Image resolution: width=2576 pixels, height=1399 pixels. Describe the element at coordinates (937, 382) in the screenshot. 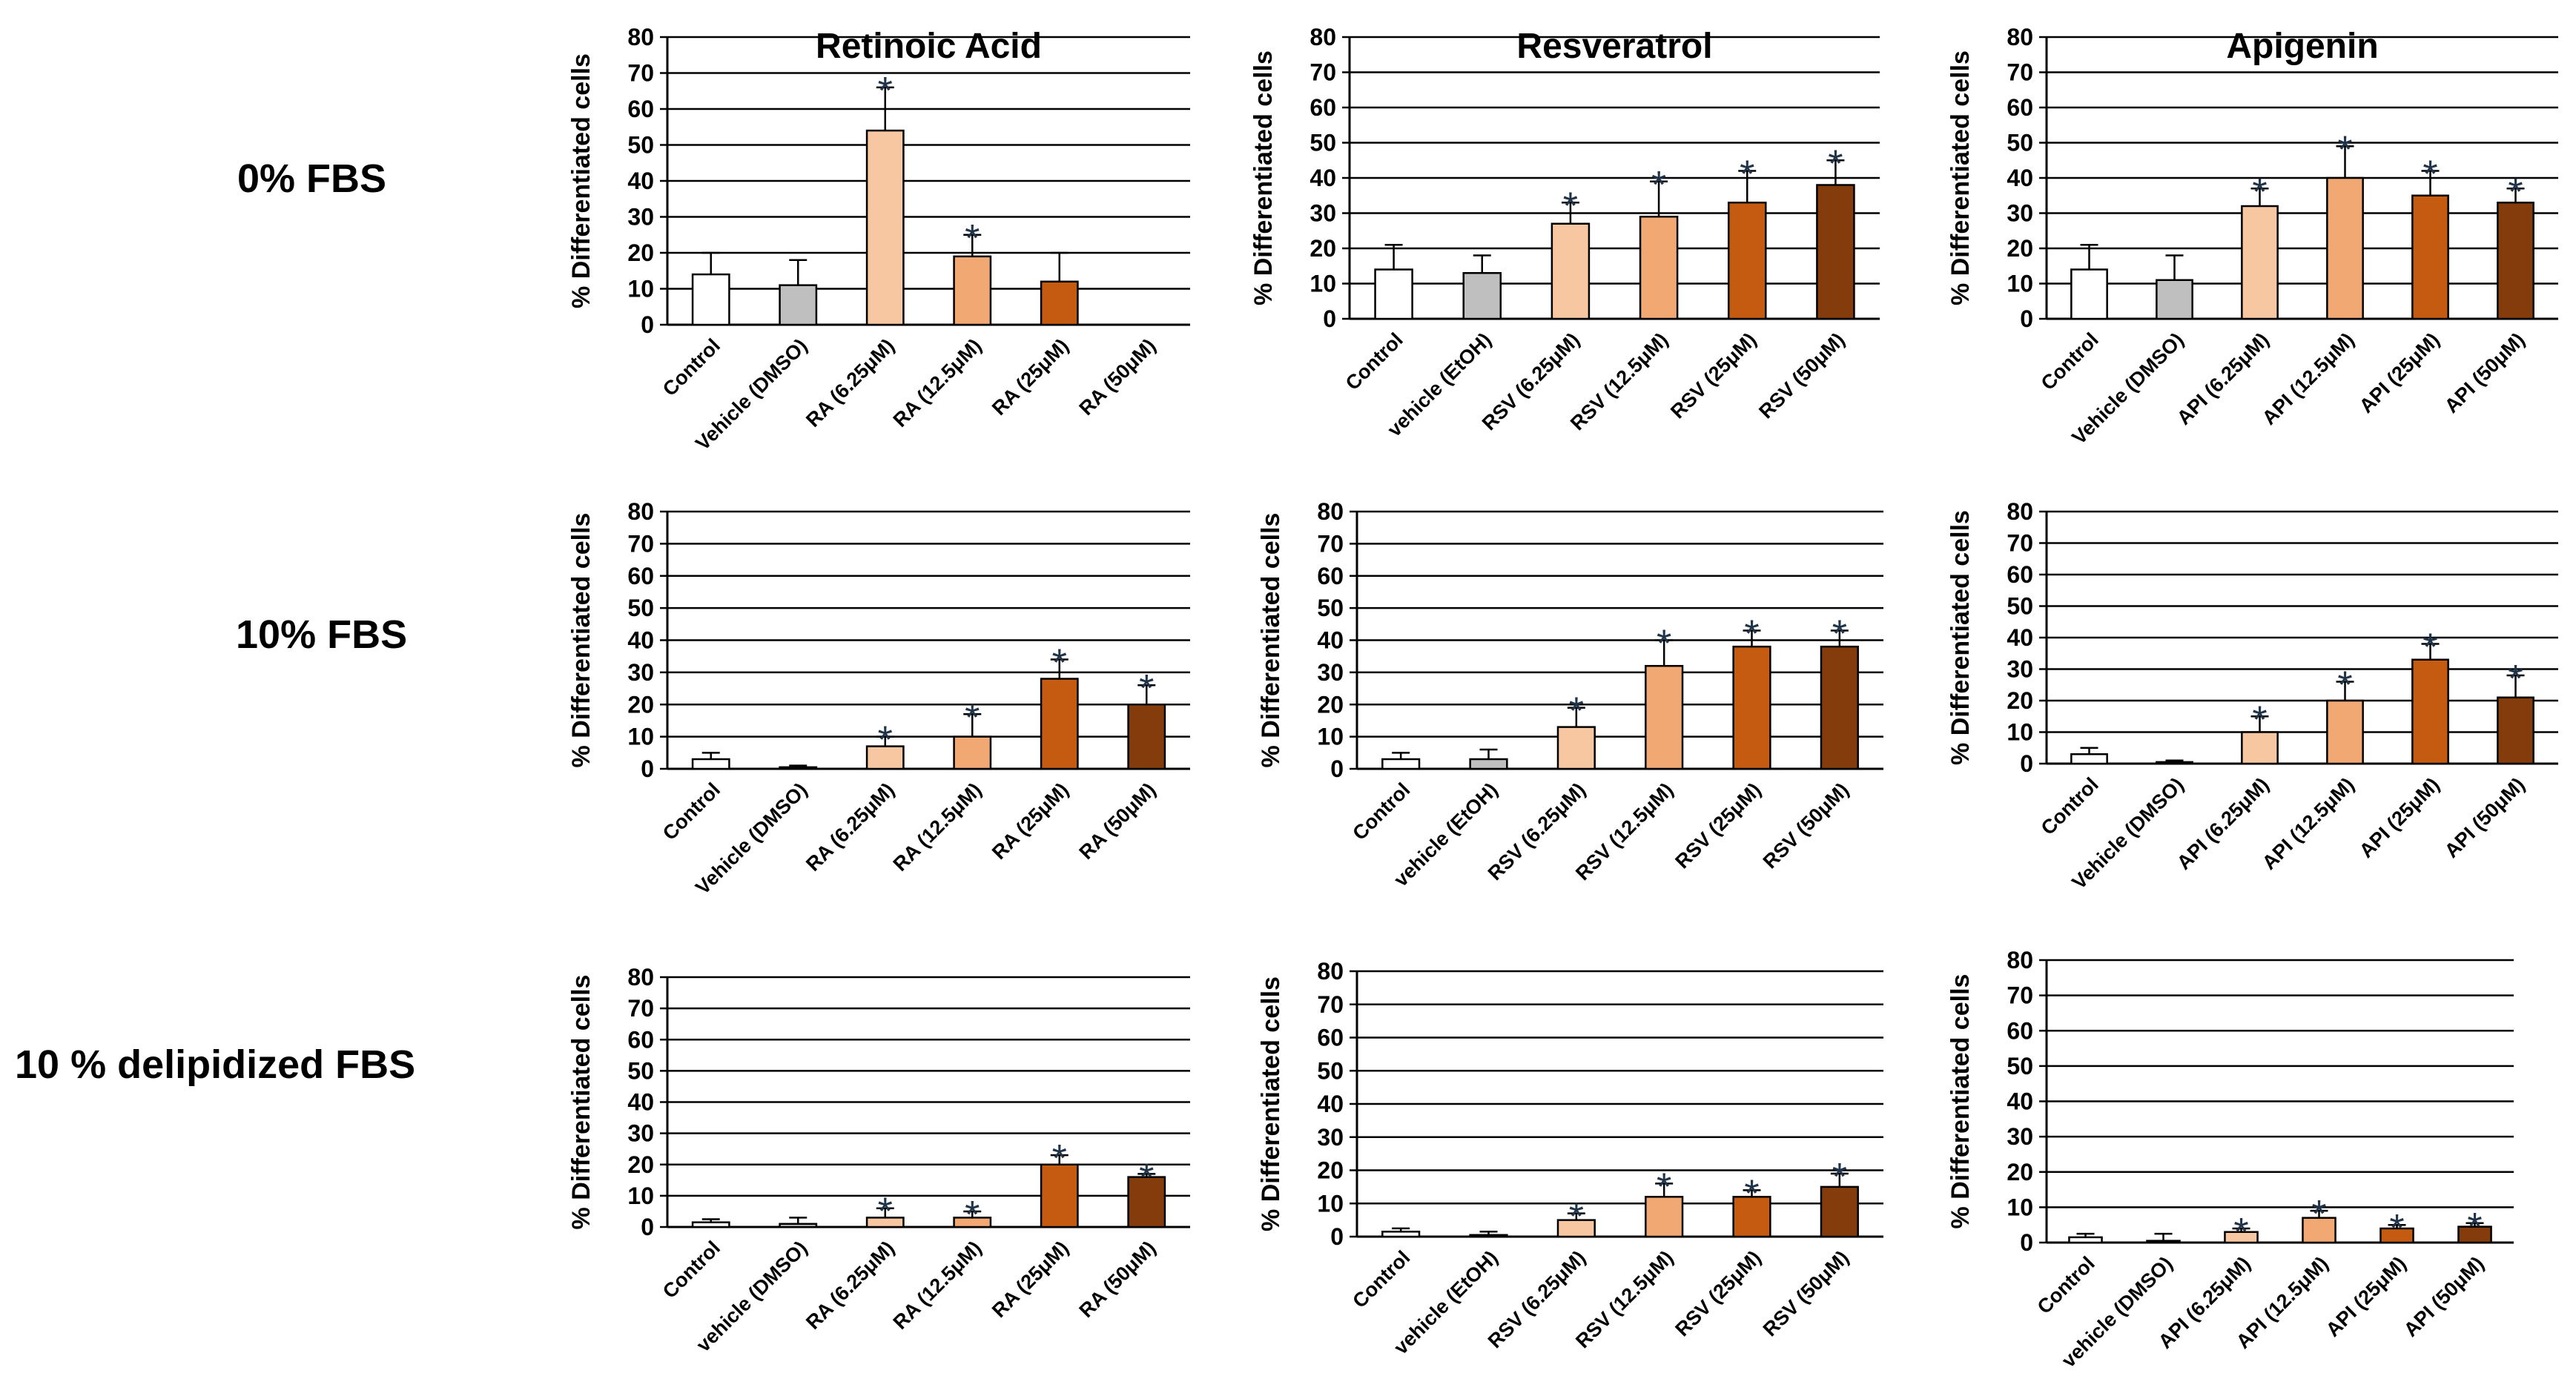

I see `panel-1-category-label: RA (12.5μM)` at that location.